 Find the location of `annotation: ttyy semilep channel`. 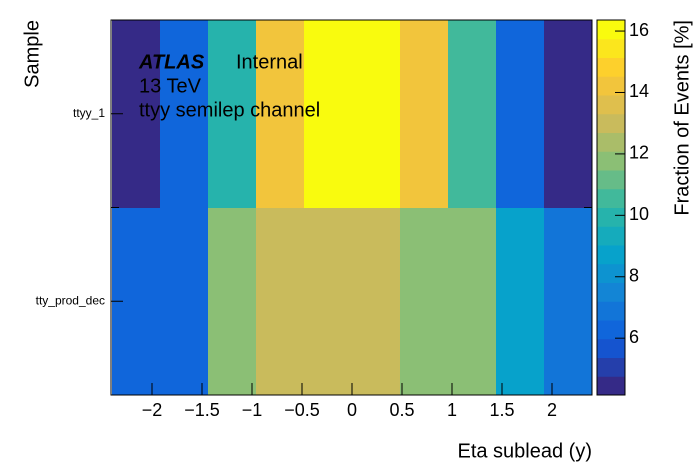

annotation: ttyy semilep channel is located at coordinates (229, 110).